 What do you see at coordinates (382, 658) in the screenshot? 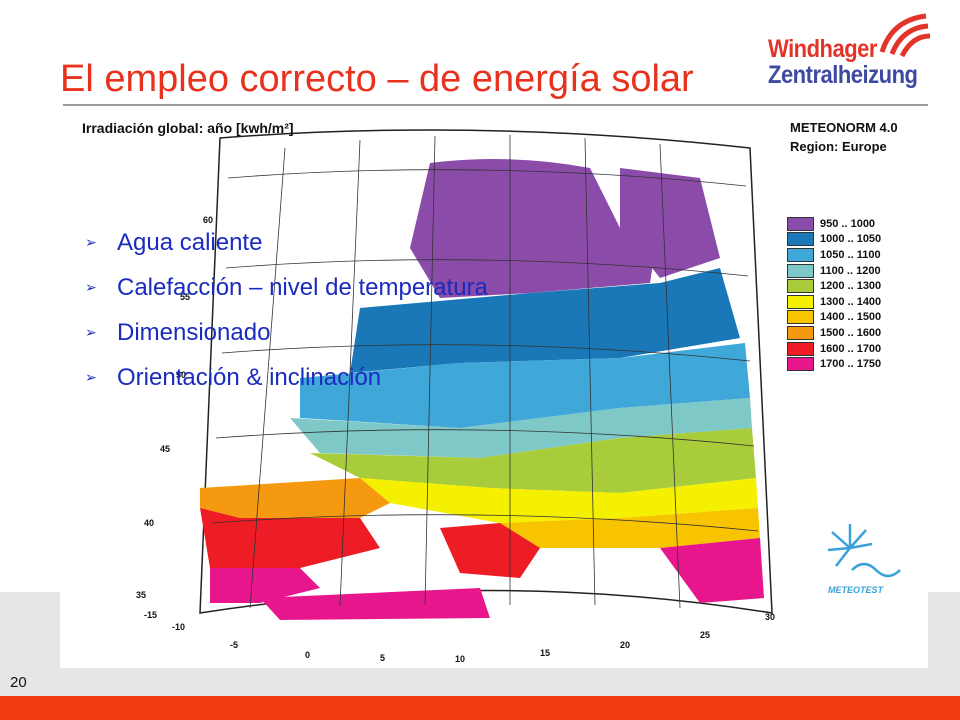
I see `longitude-tick: 5` at bounding box center [382, 658].